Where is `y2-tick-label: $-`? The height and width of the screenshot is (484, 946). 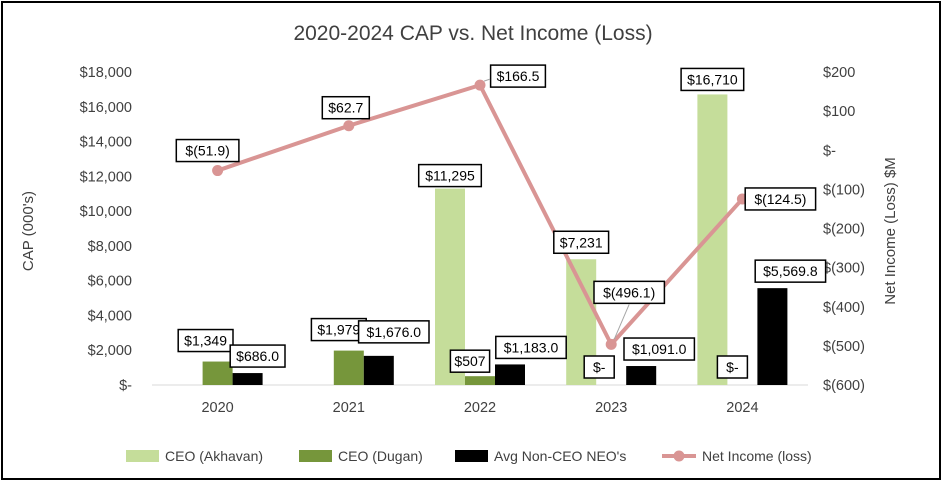
y2-tick-label: $- is located at coordinates (829, 151).